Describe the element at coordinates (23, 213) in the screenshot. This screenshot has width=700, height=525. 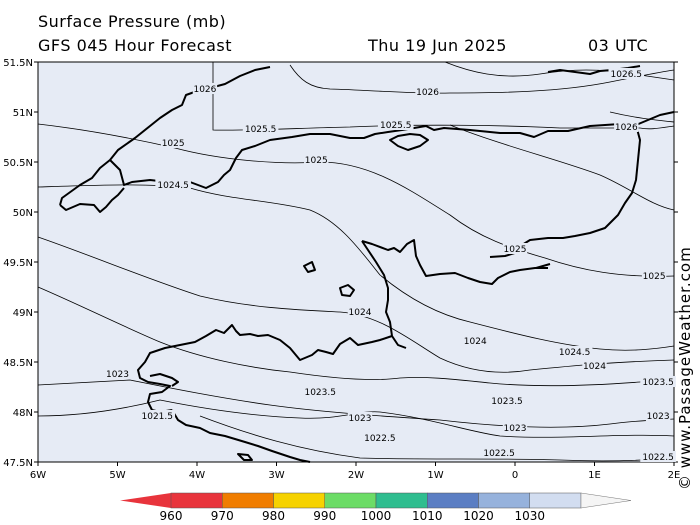
I see `lat-label: 50N` at that location.